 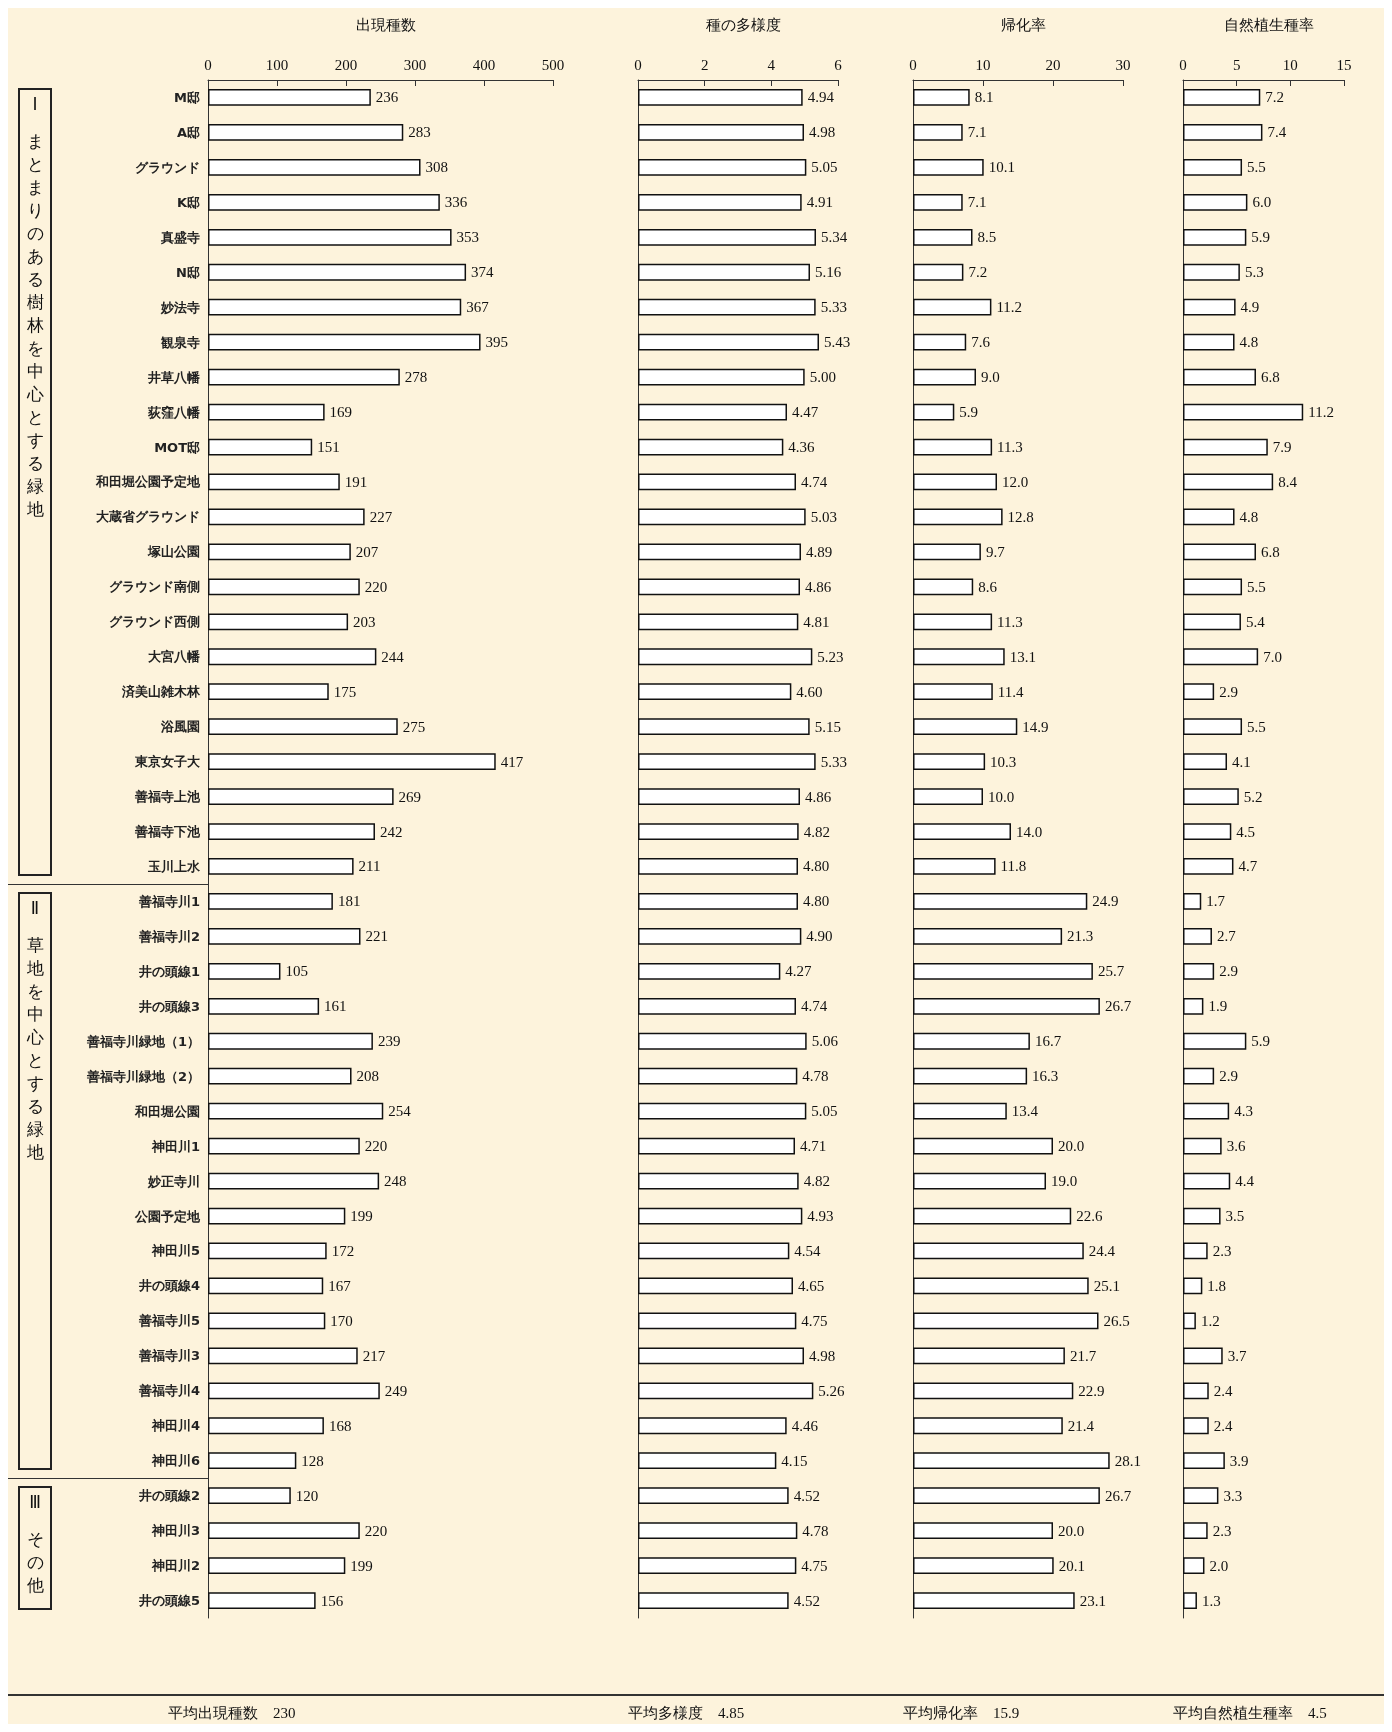 I want to click on data-label: 5.05, so click(x=824, y=1111).